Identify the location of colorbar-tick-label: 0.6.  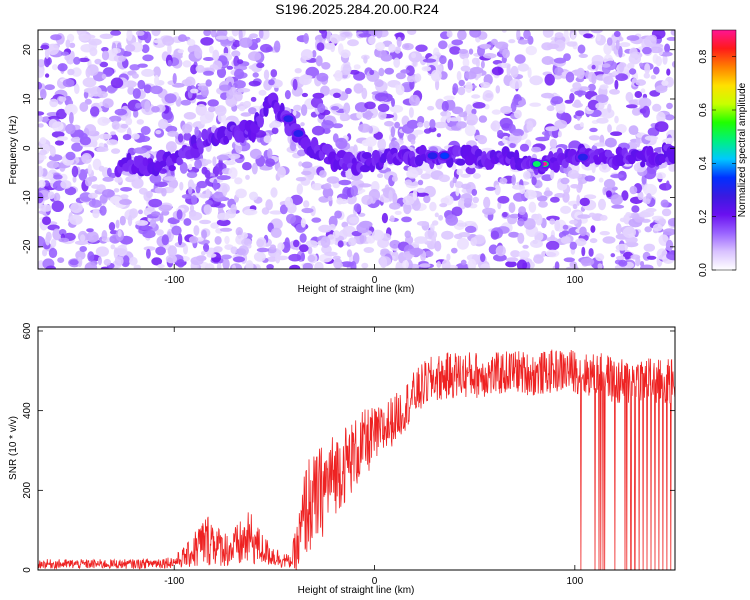
(703, 110).